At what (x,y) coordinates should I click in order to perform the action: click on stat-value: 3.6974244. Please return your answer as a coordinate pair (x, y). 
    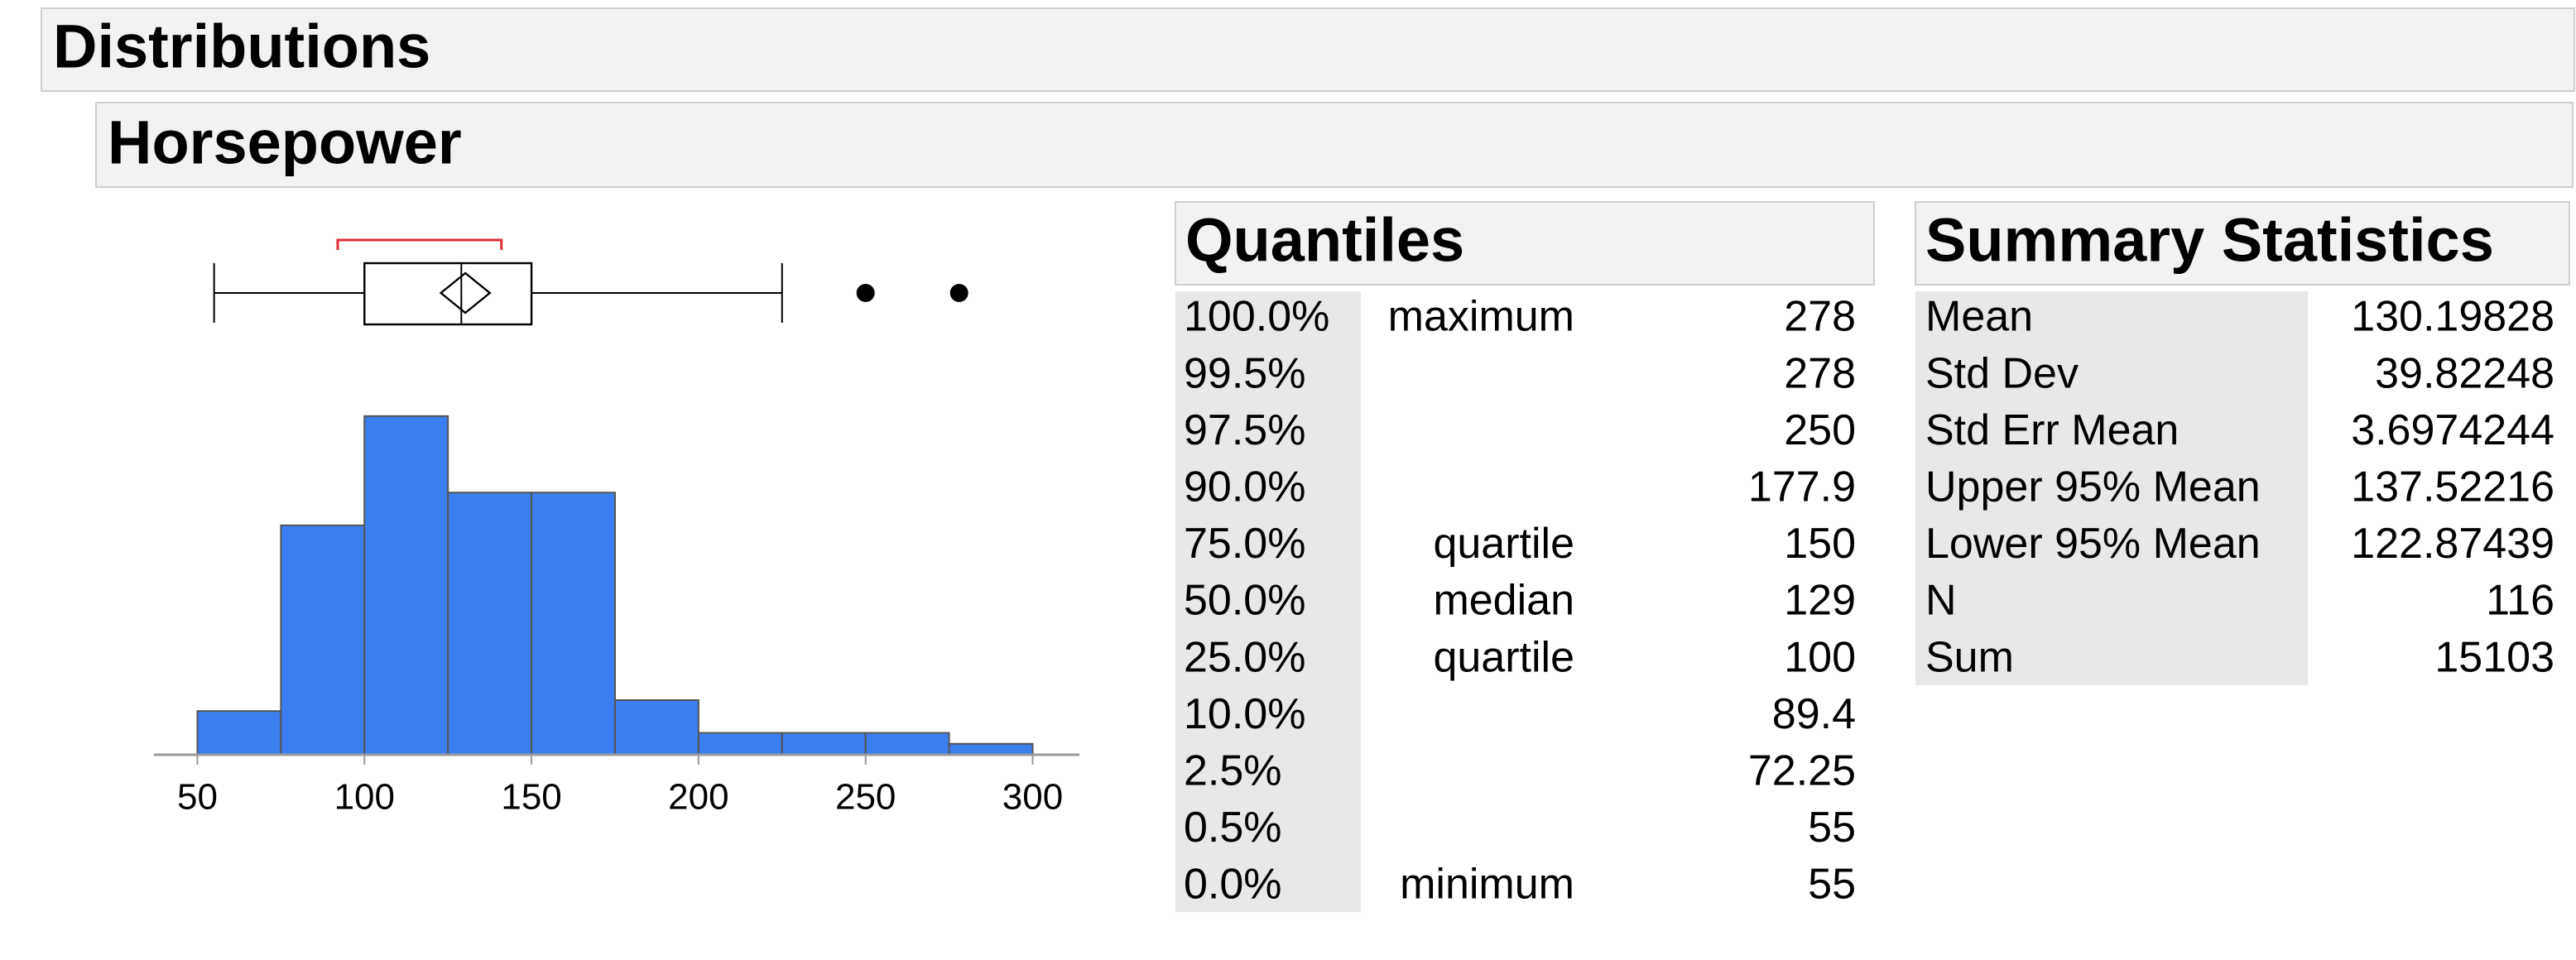
    Looking at the image, I should click on (2452, 430).